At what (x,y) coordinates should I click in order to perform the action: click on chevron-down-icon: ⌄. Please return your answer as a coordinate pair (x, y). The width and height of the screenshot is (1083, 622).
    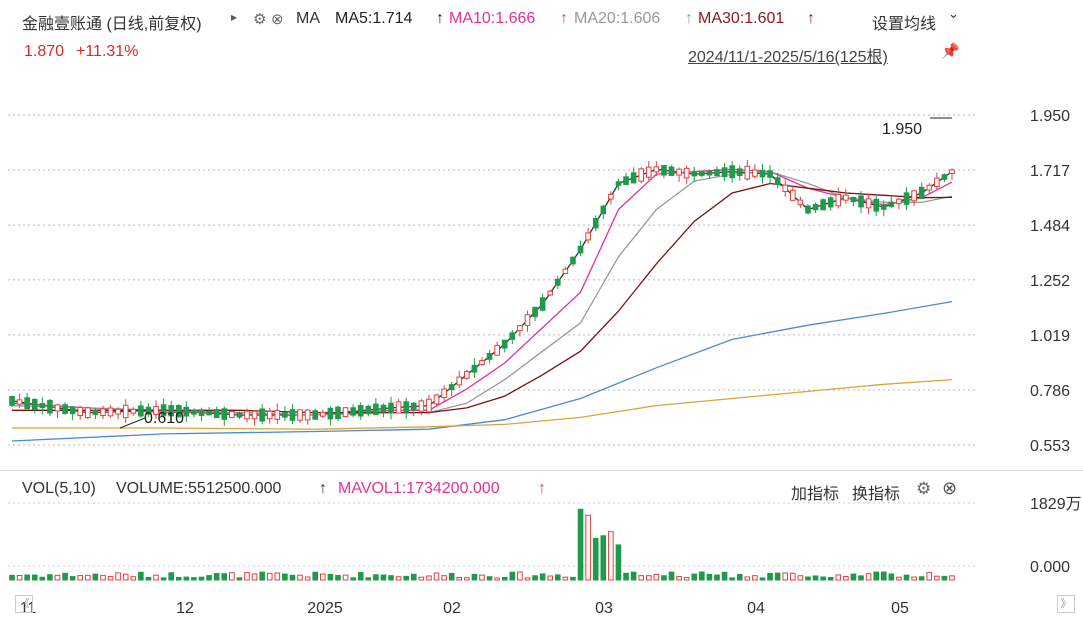
    Looking at the image, I should click on (953, 13).